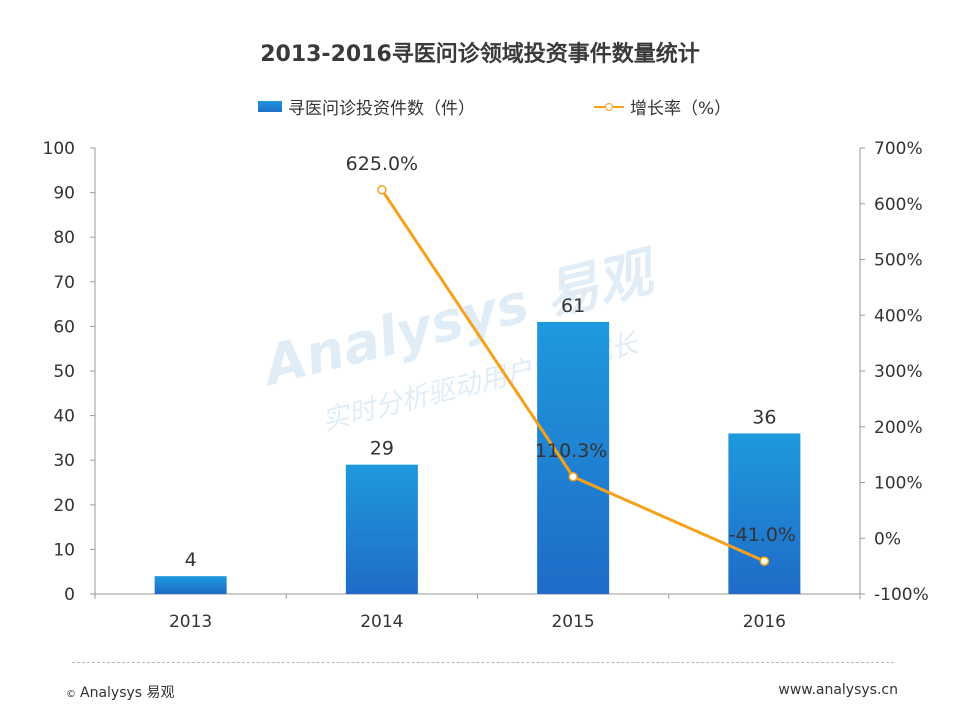 The image size is (960, 720). Describe the element at coordinates (898, 149) in the screenshot. I see `y-right-tick-label: 700%` at that location.